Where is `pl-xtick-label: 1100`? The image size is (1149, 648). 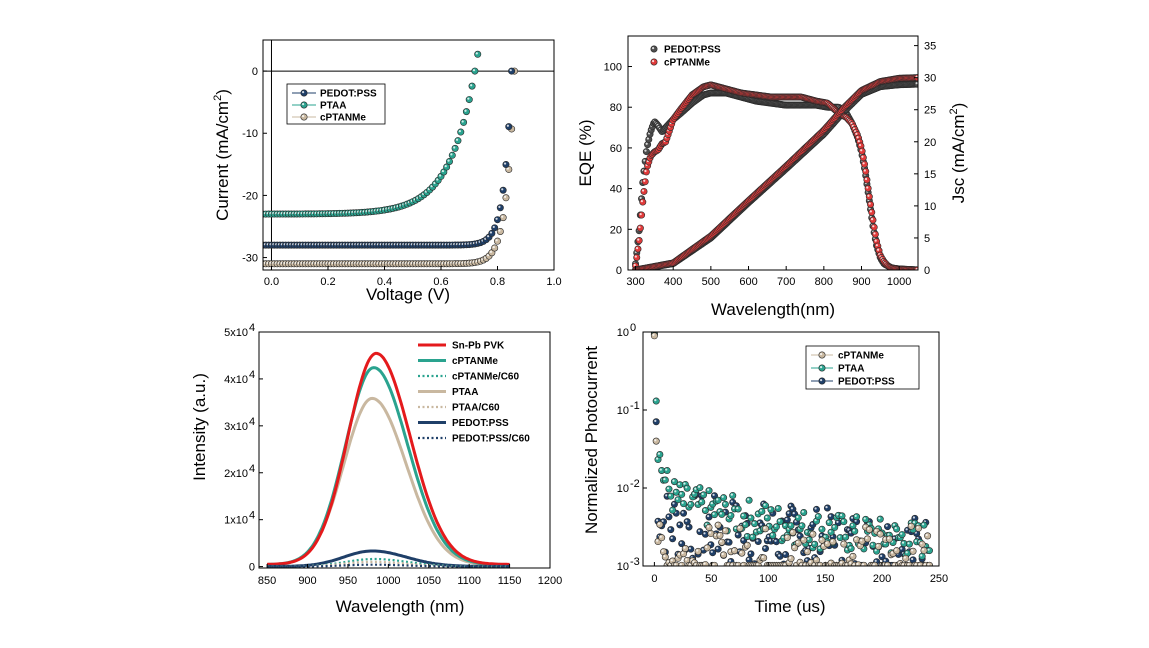 pl-xtick-label: 1100 is located at coordinates (469, 581).